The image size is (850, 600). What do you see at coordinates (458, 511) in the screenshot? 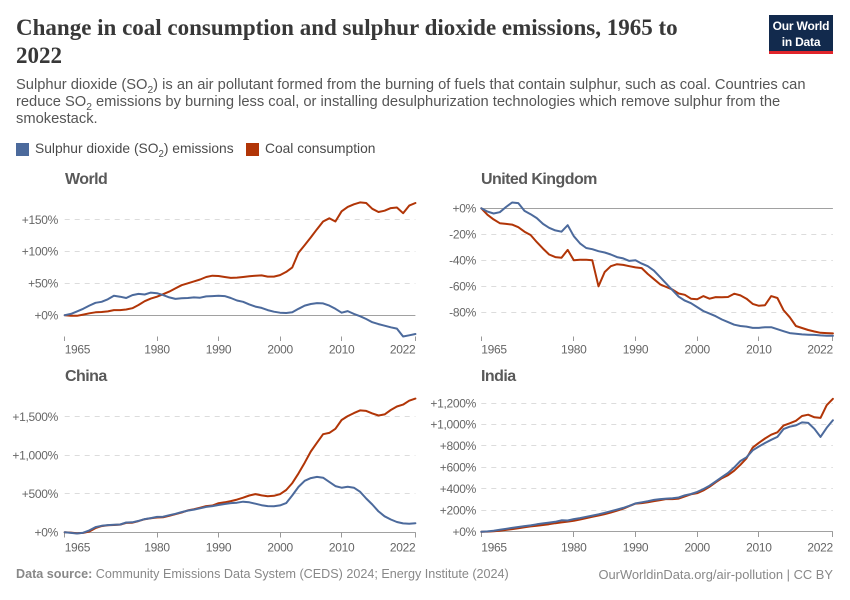
I see `svg-text: +200%` at bounding box center [458, 511].